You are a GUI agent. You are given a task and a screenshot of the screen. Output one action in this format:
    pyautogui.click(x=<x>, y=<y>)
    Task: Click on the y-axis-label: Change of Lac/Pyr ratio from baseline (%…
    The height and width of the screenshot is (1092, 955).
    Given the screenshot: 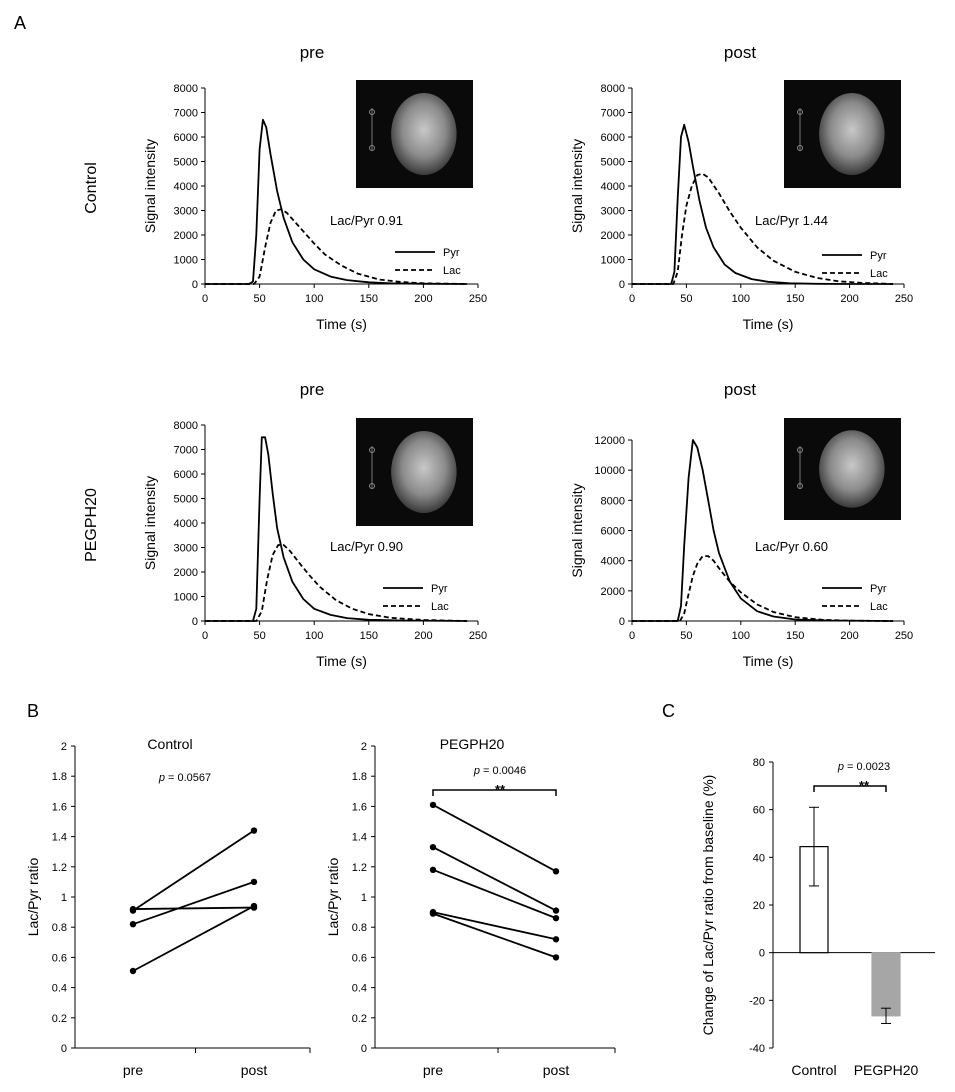 What is the action you would take?
    pyautogui.click(x=708, y=905)
    